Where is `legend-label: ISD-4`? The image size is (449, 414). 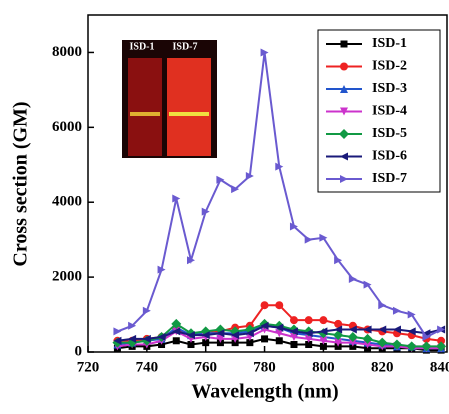 legend-label: ISD-4 is located at coordinates (389, 111).